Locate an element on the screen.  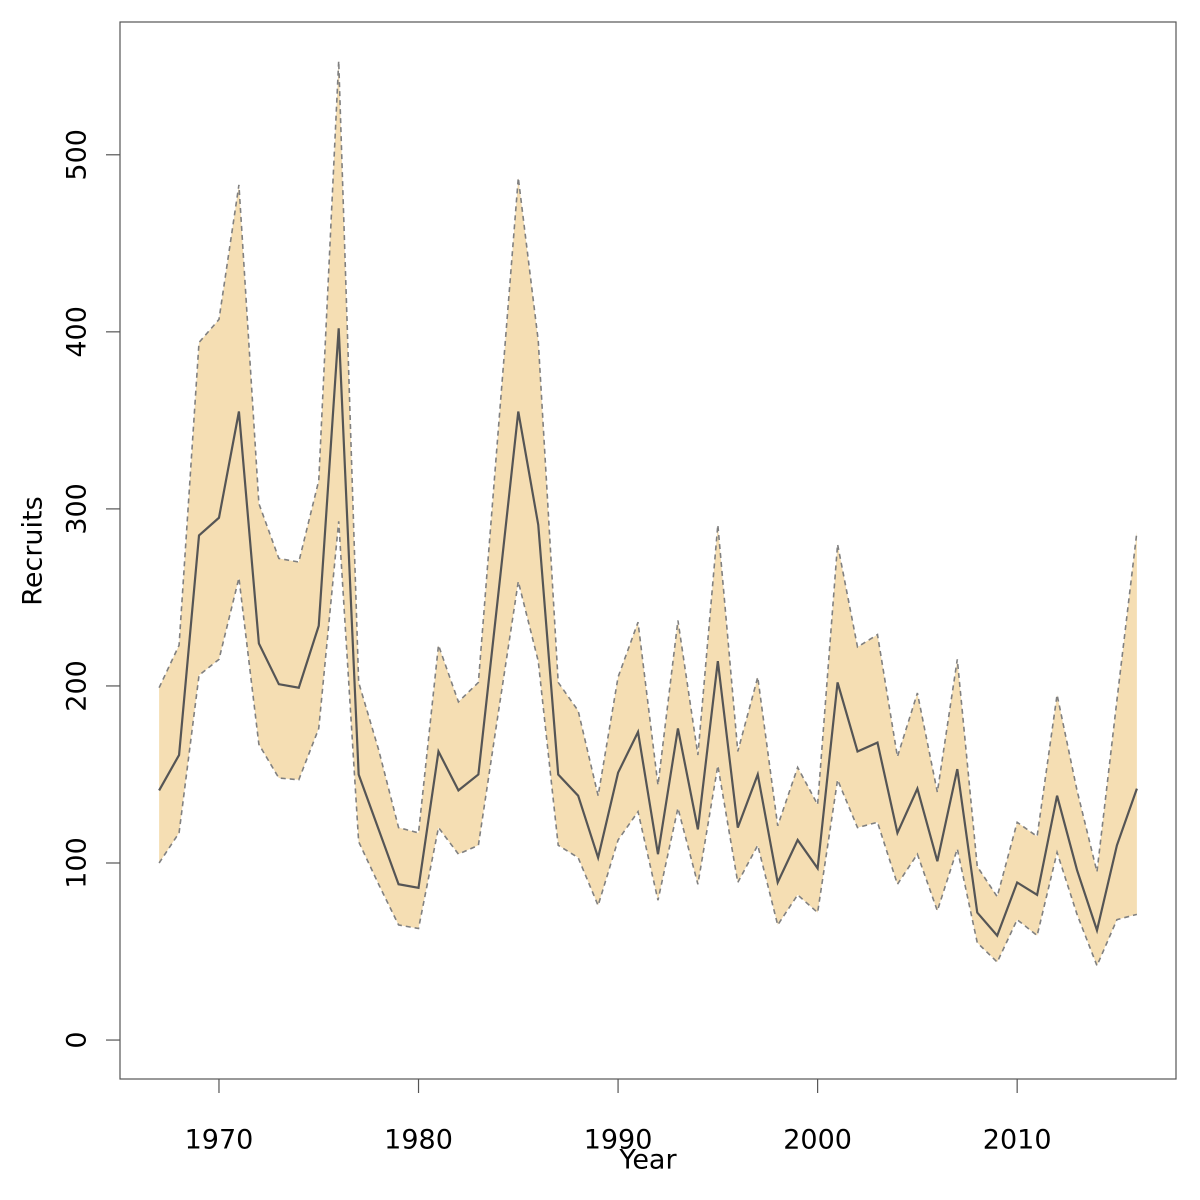
y-tick-label: 400 is located at coordinates (77, 332).